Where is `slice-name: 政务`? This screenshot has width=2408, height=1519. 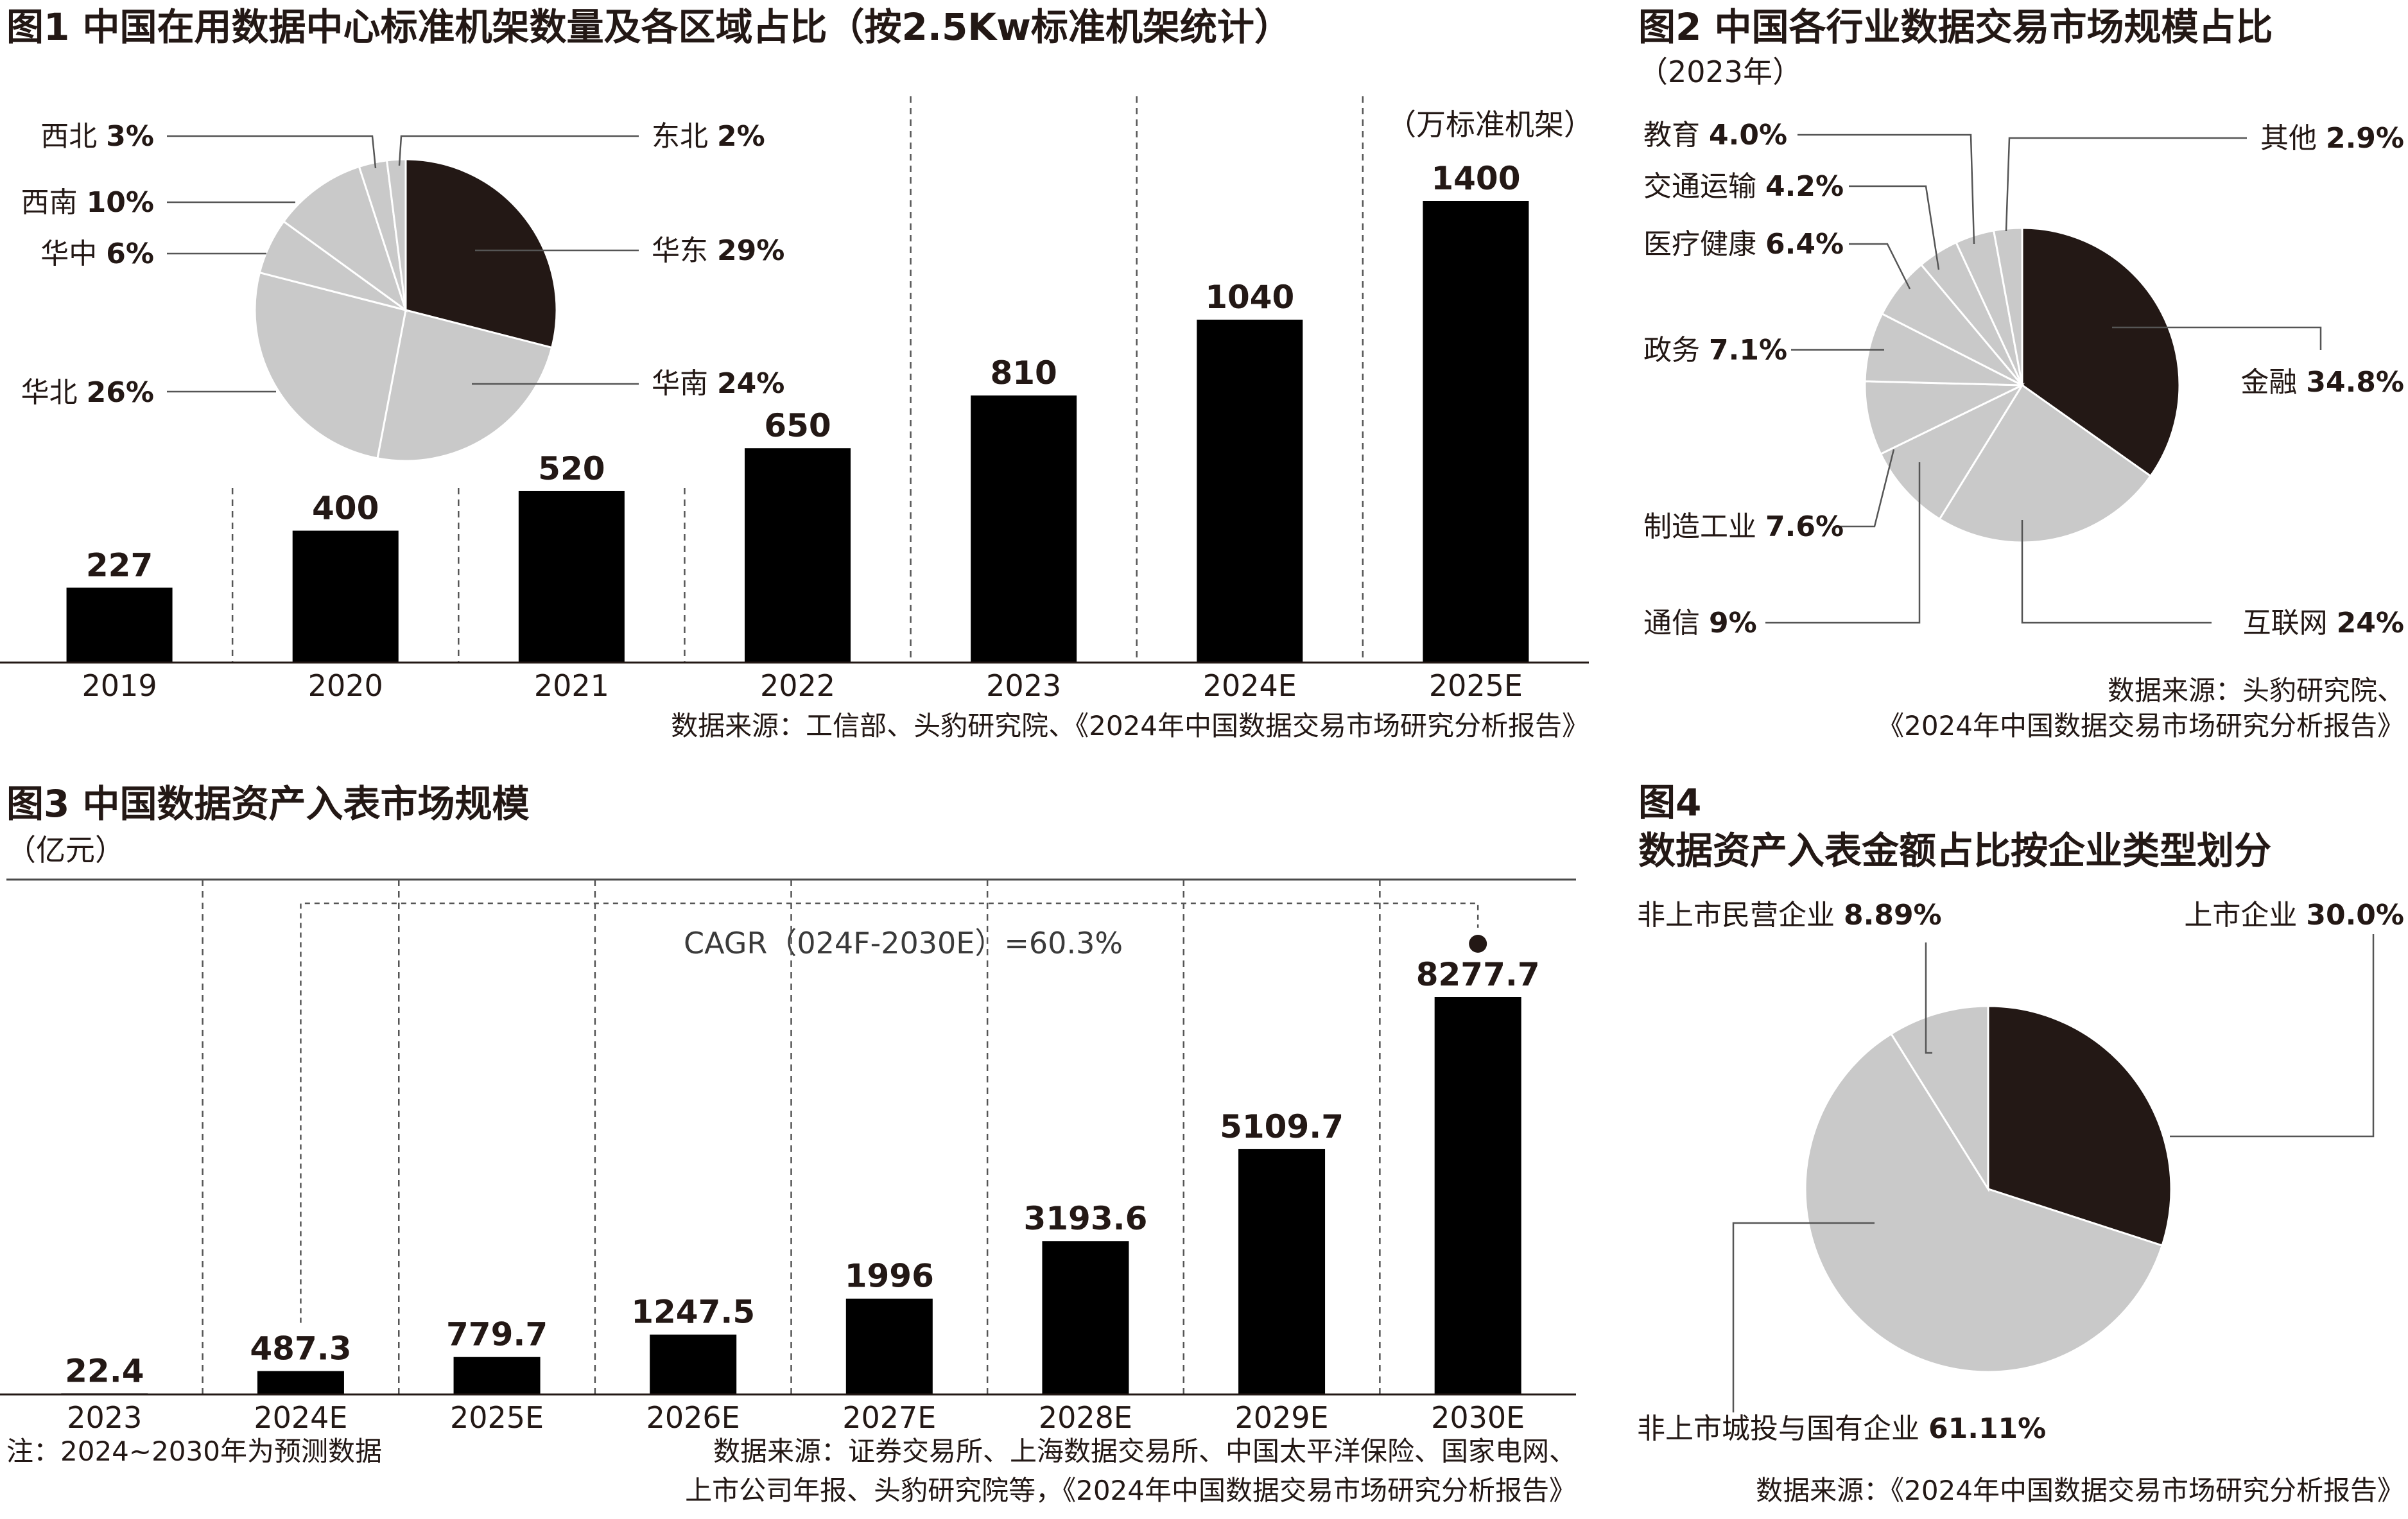 slice-name: 政务 is located at coordinates (1676, 350).